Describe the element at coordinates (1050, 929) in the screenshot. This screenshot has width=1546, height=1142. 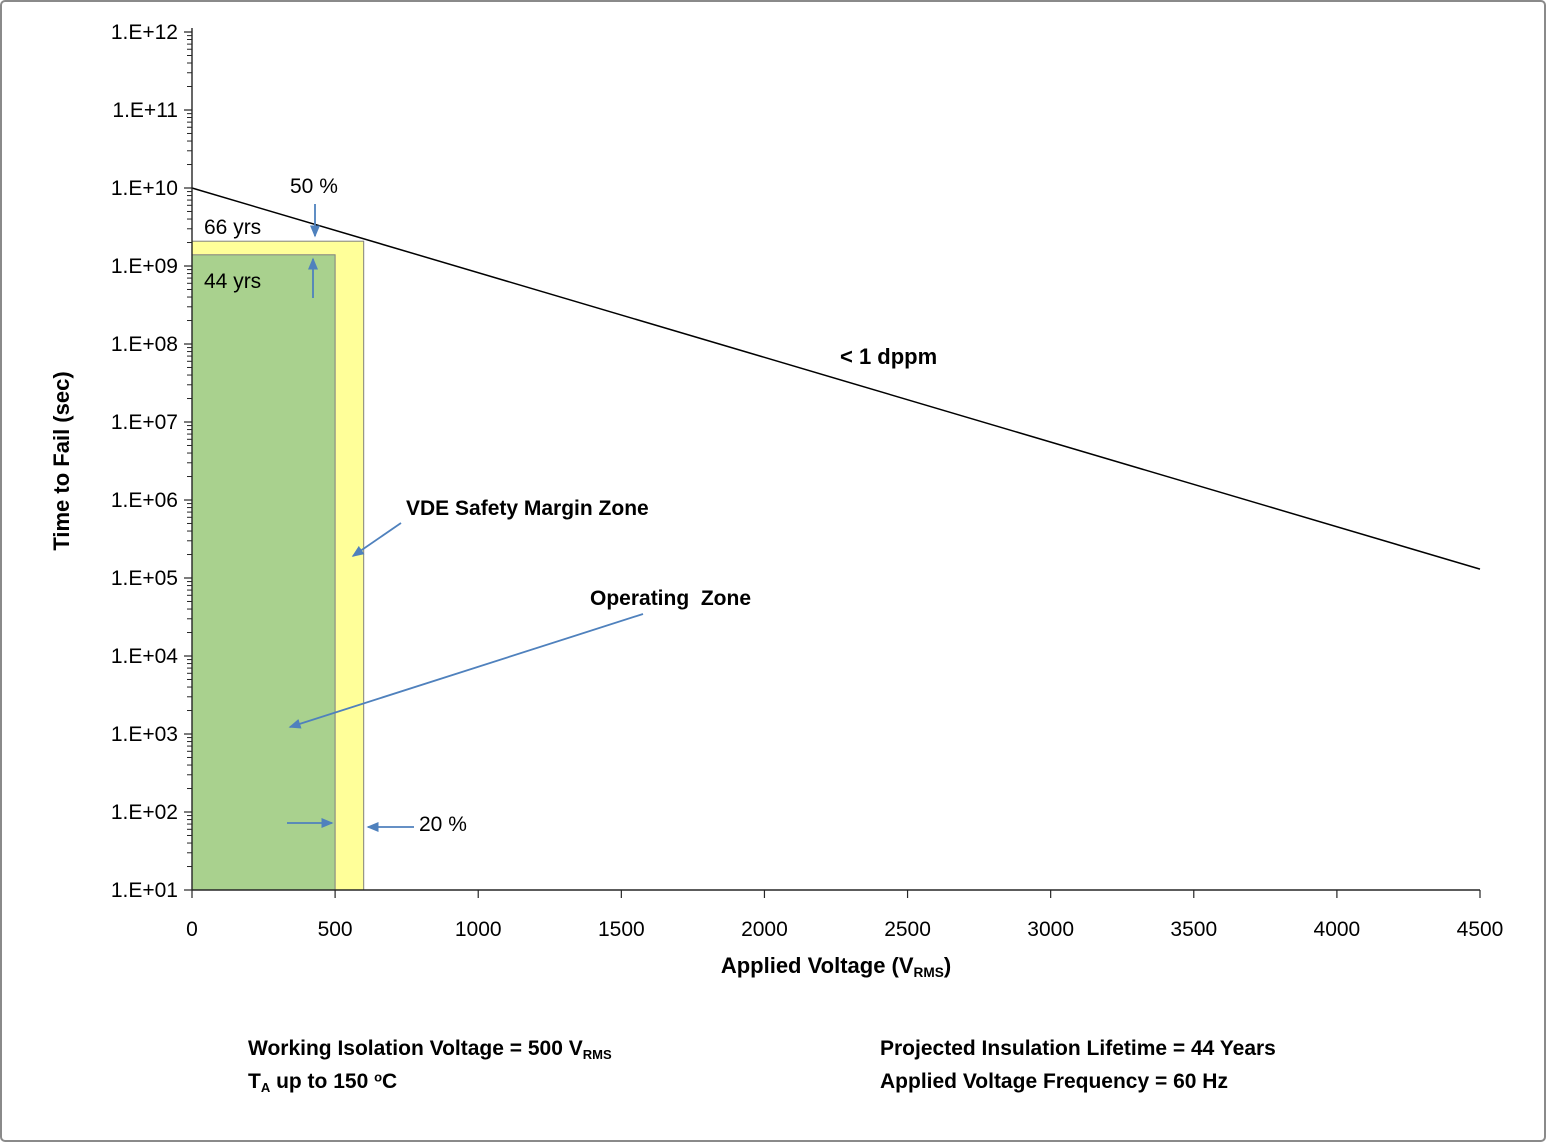
I see `x-tick-label: 3000` at that location.